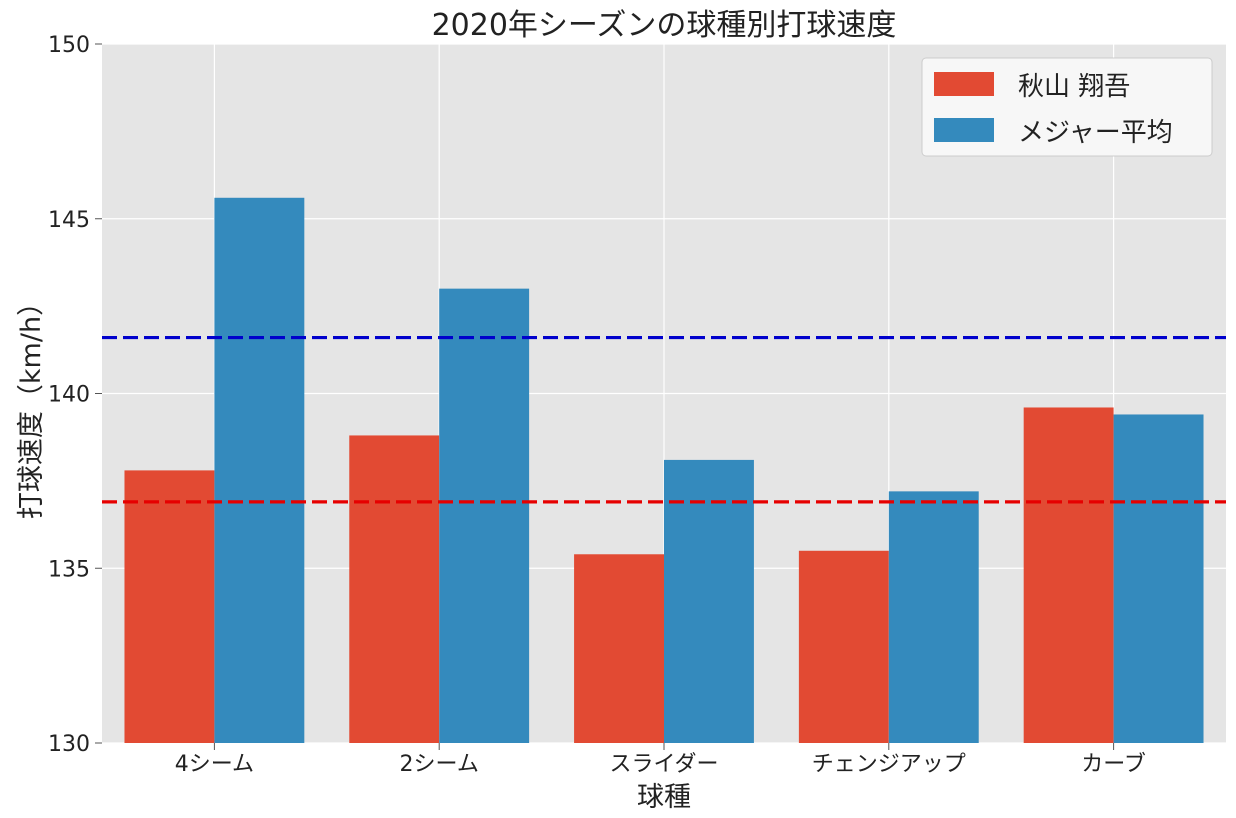 The width and height of the screenshot is (1236, 818). Describe the element at coordinates (1095, 133) in the screenshot. I see `legend-label: メジャー平均` at that location.